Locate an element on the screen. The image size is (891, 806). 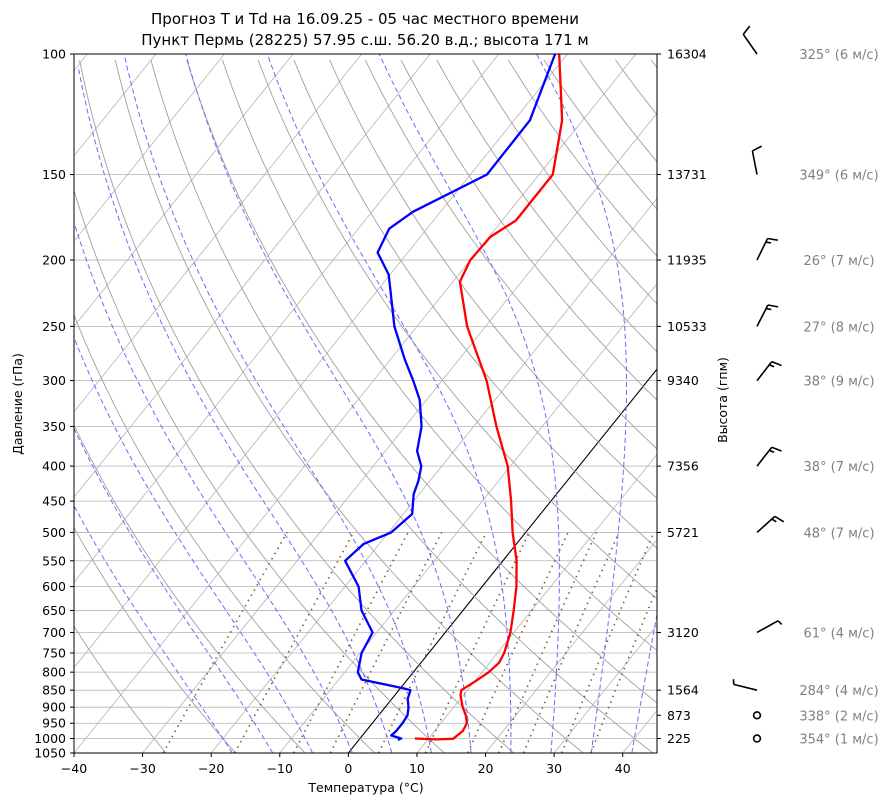
x-tick-label: −20 is located at coordinates (211, 768).